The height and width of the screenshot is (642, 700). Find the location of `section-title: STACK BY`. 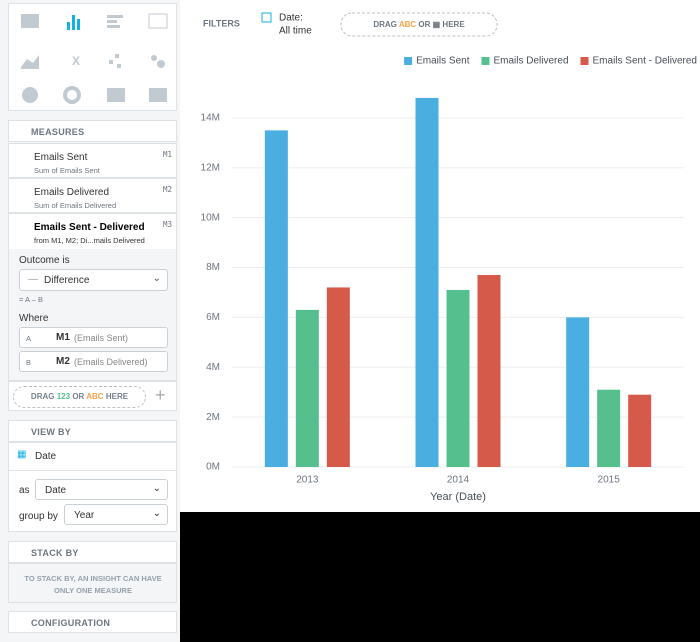

section-title: STACK BY is located at coordinates (55, 553).